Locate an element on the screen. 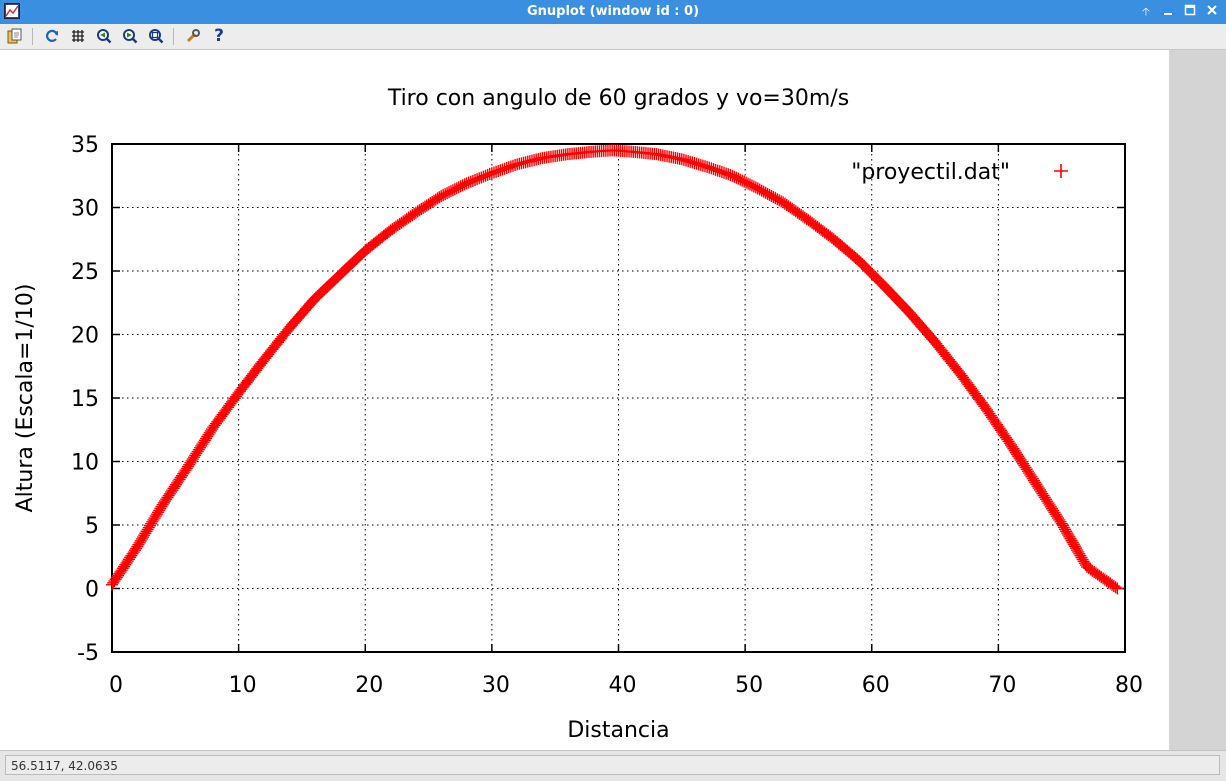  grid-icon is located at coordinates (78, 36).